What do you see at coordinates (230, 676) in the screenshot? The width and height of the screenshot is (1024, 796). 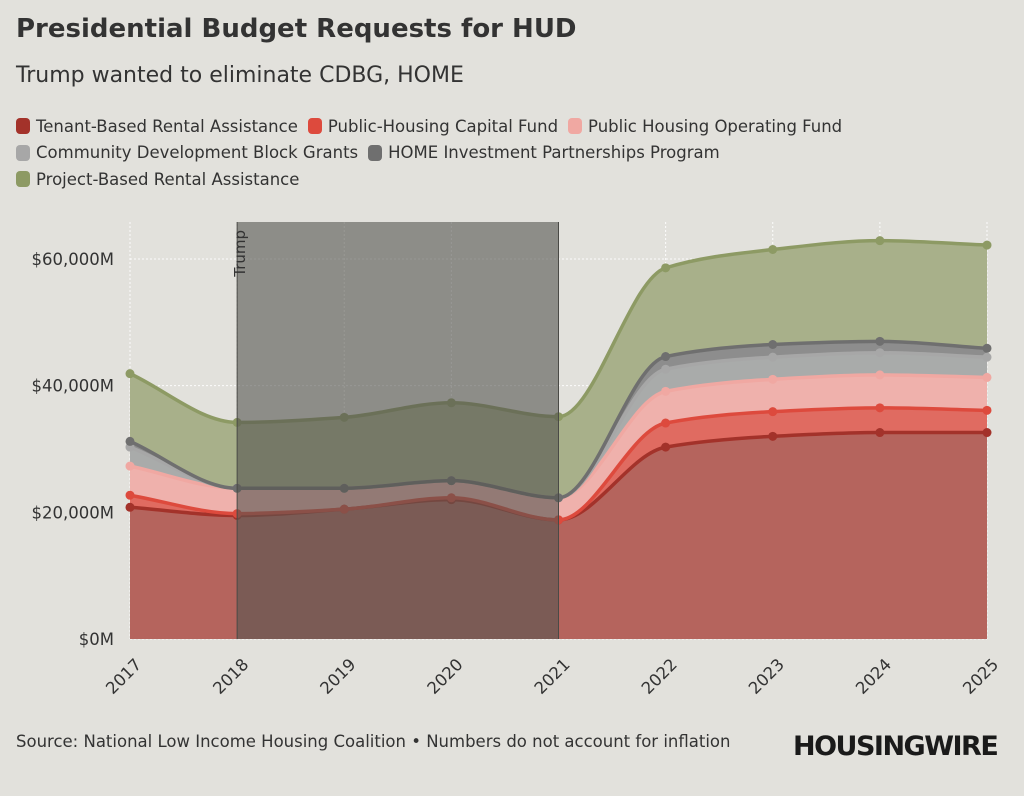 I see `x-tick-label: 2018` at bounding box center [230, 676].